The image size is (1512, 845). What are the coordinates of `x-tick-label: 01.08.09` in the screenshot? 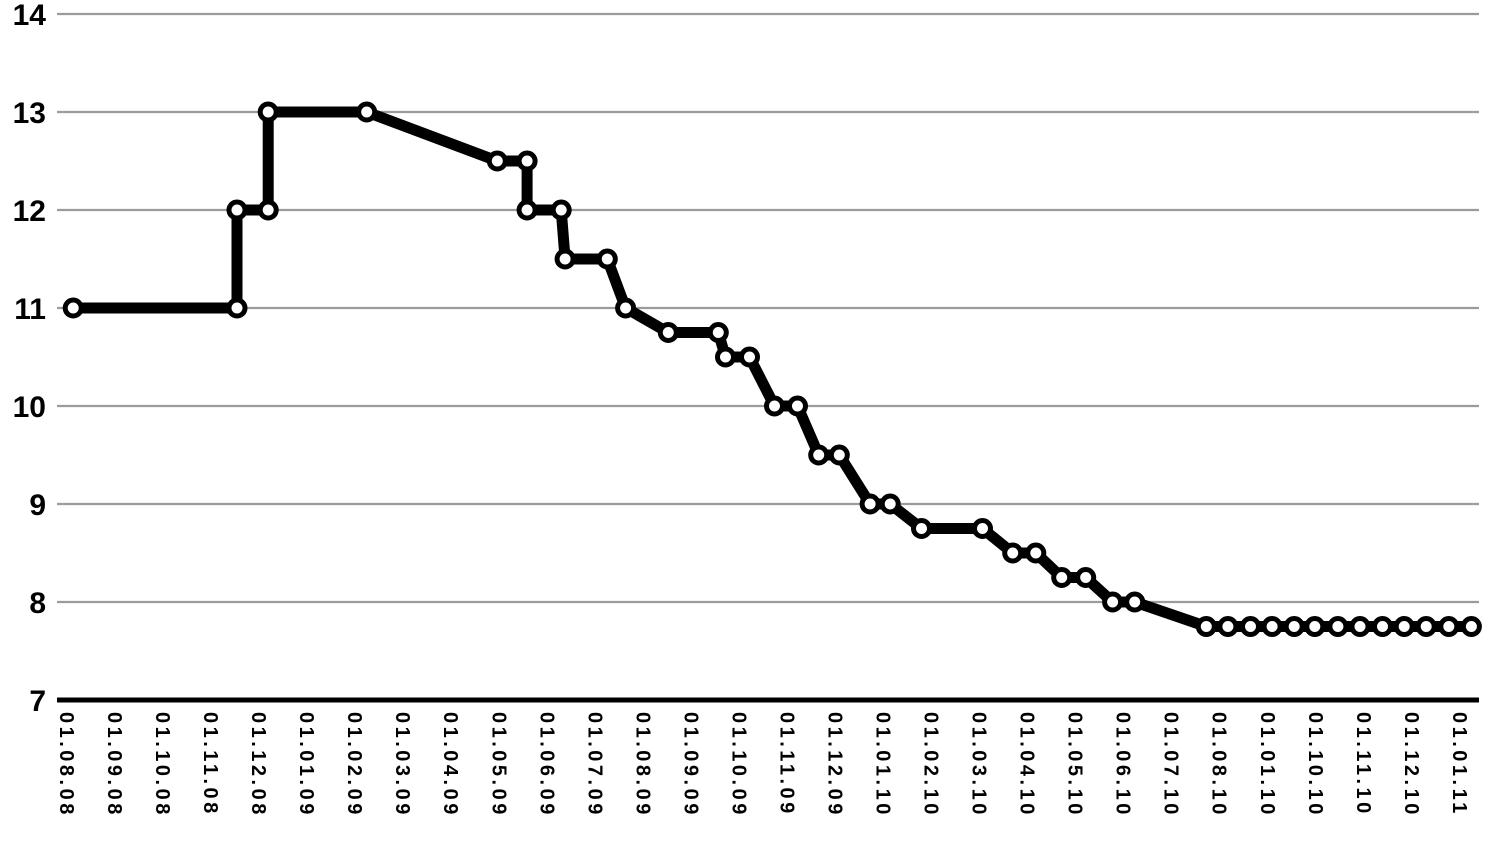 It's located at (642, 765).